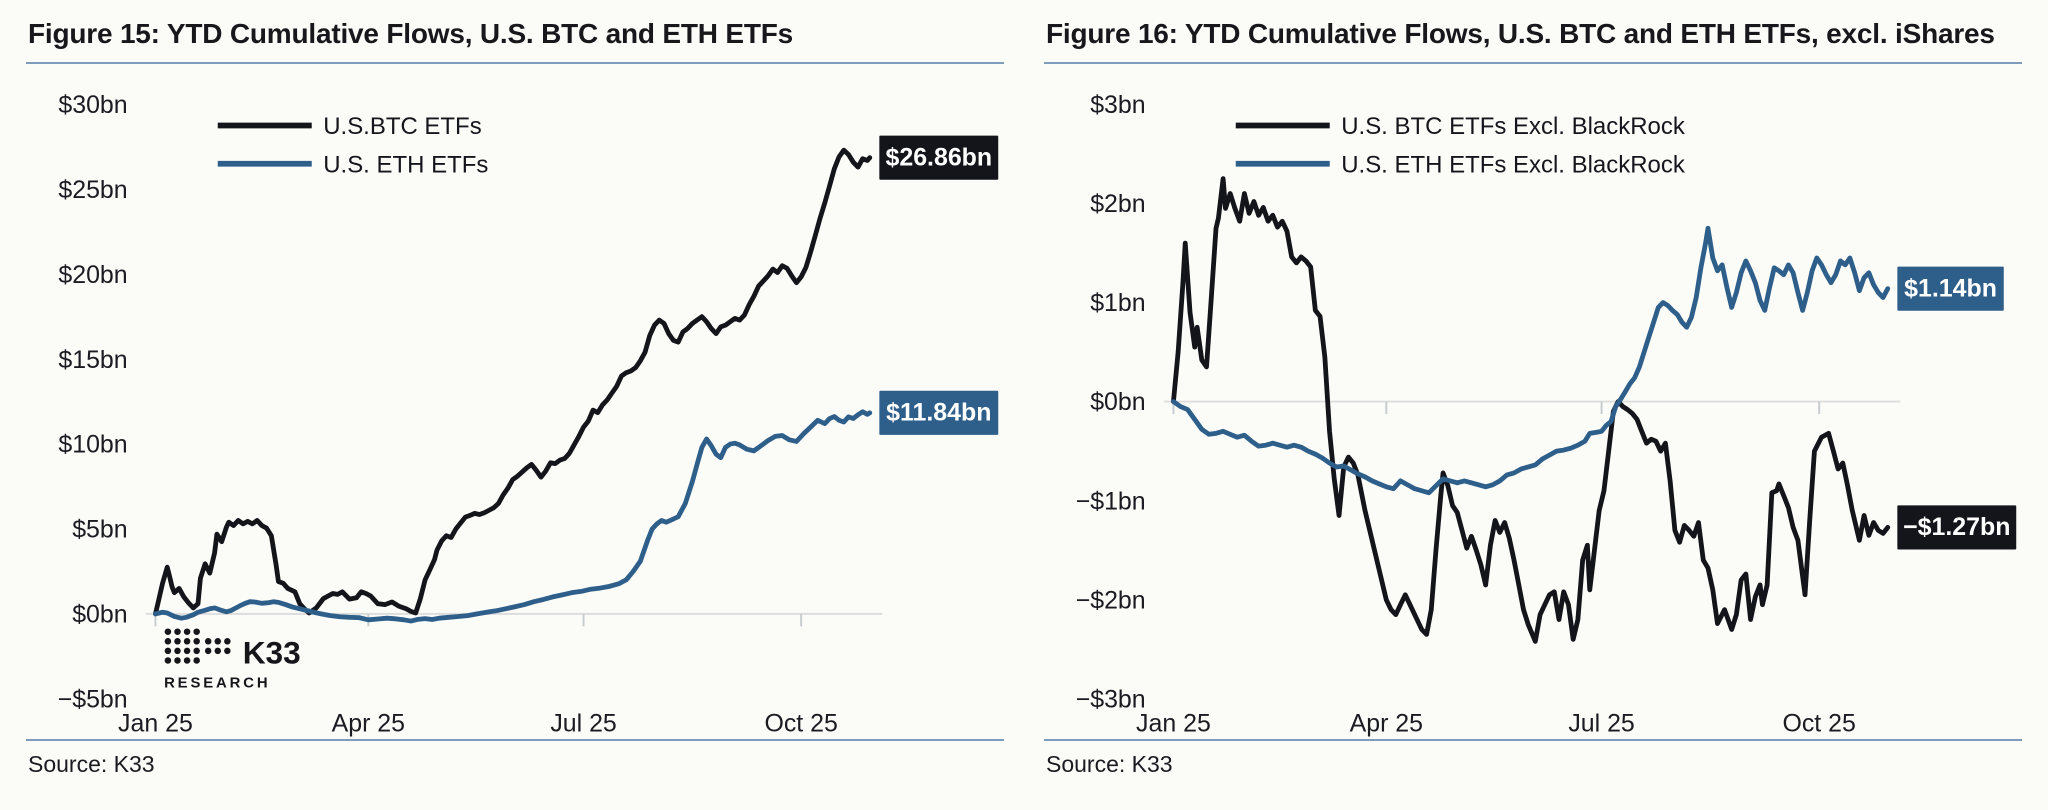 This screenshot has height=810, width=2048. What do you see at coordinates (92, 275) in the screenshot?
I see `y-tick-label: $20bn` at bounding box center [92, 275].